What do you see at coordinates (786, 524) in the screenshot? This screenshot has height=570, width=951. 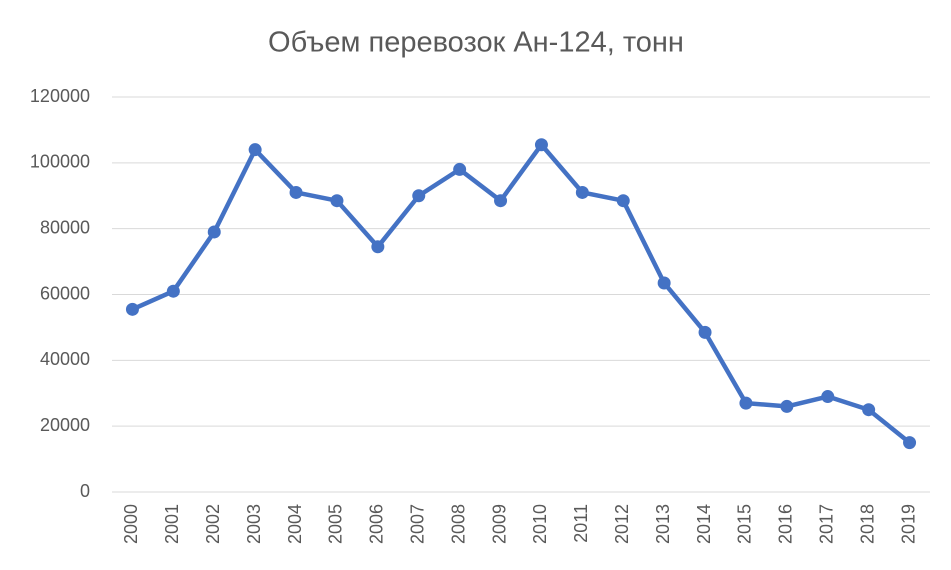 I see `x-tick-label: 2016` at bounding box center [786, 524].